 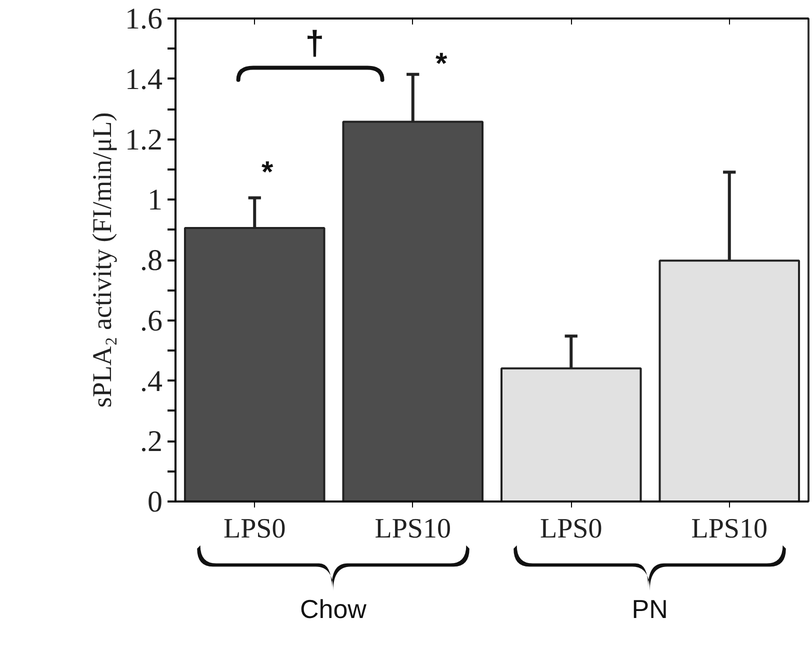 What do you see at coordinates (143, 139) in the screenshot?
I see `y-tick-label: 1.2` at bounding box center [143, 139].